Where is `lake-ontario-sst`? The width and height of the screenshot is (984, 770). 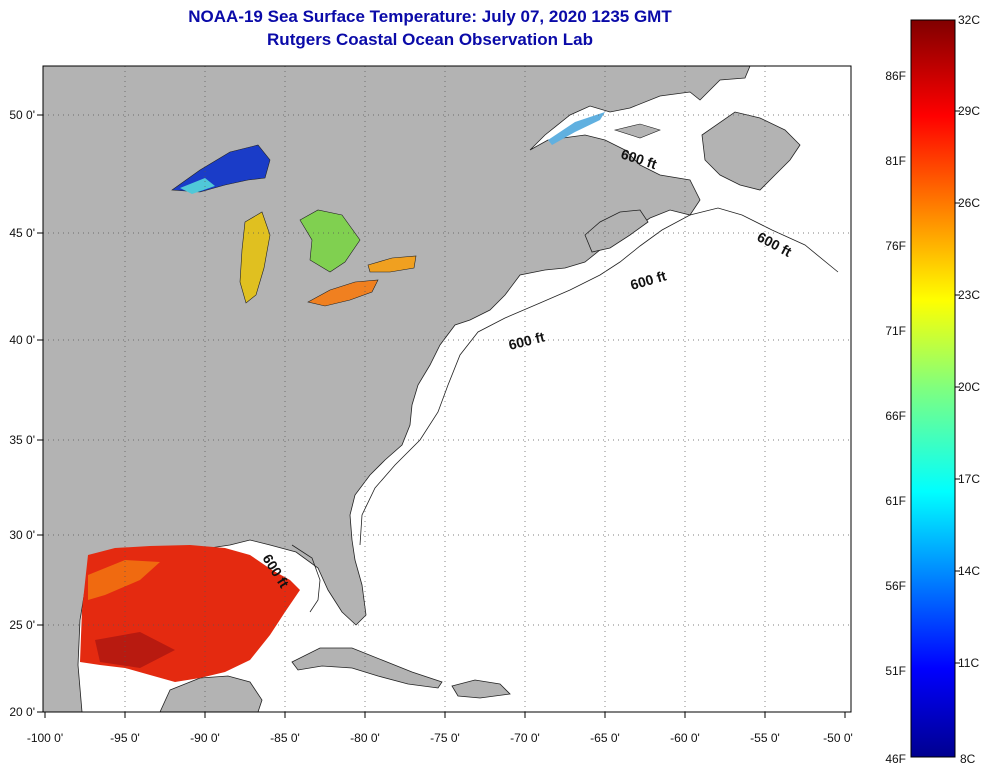
lake-ontario-sst is located at coordinates (392, 264).